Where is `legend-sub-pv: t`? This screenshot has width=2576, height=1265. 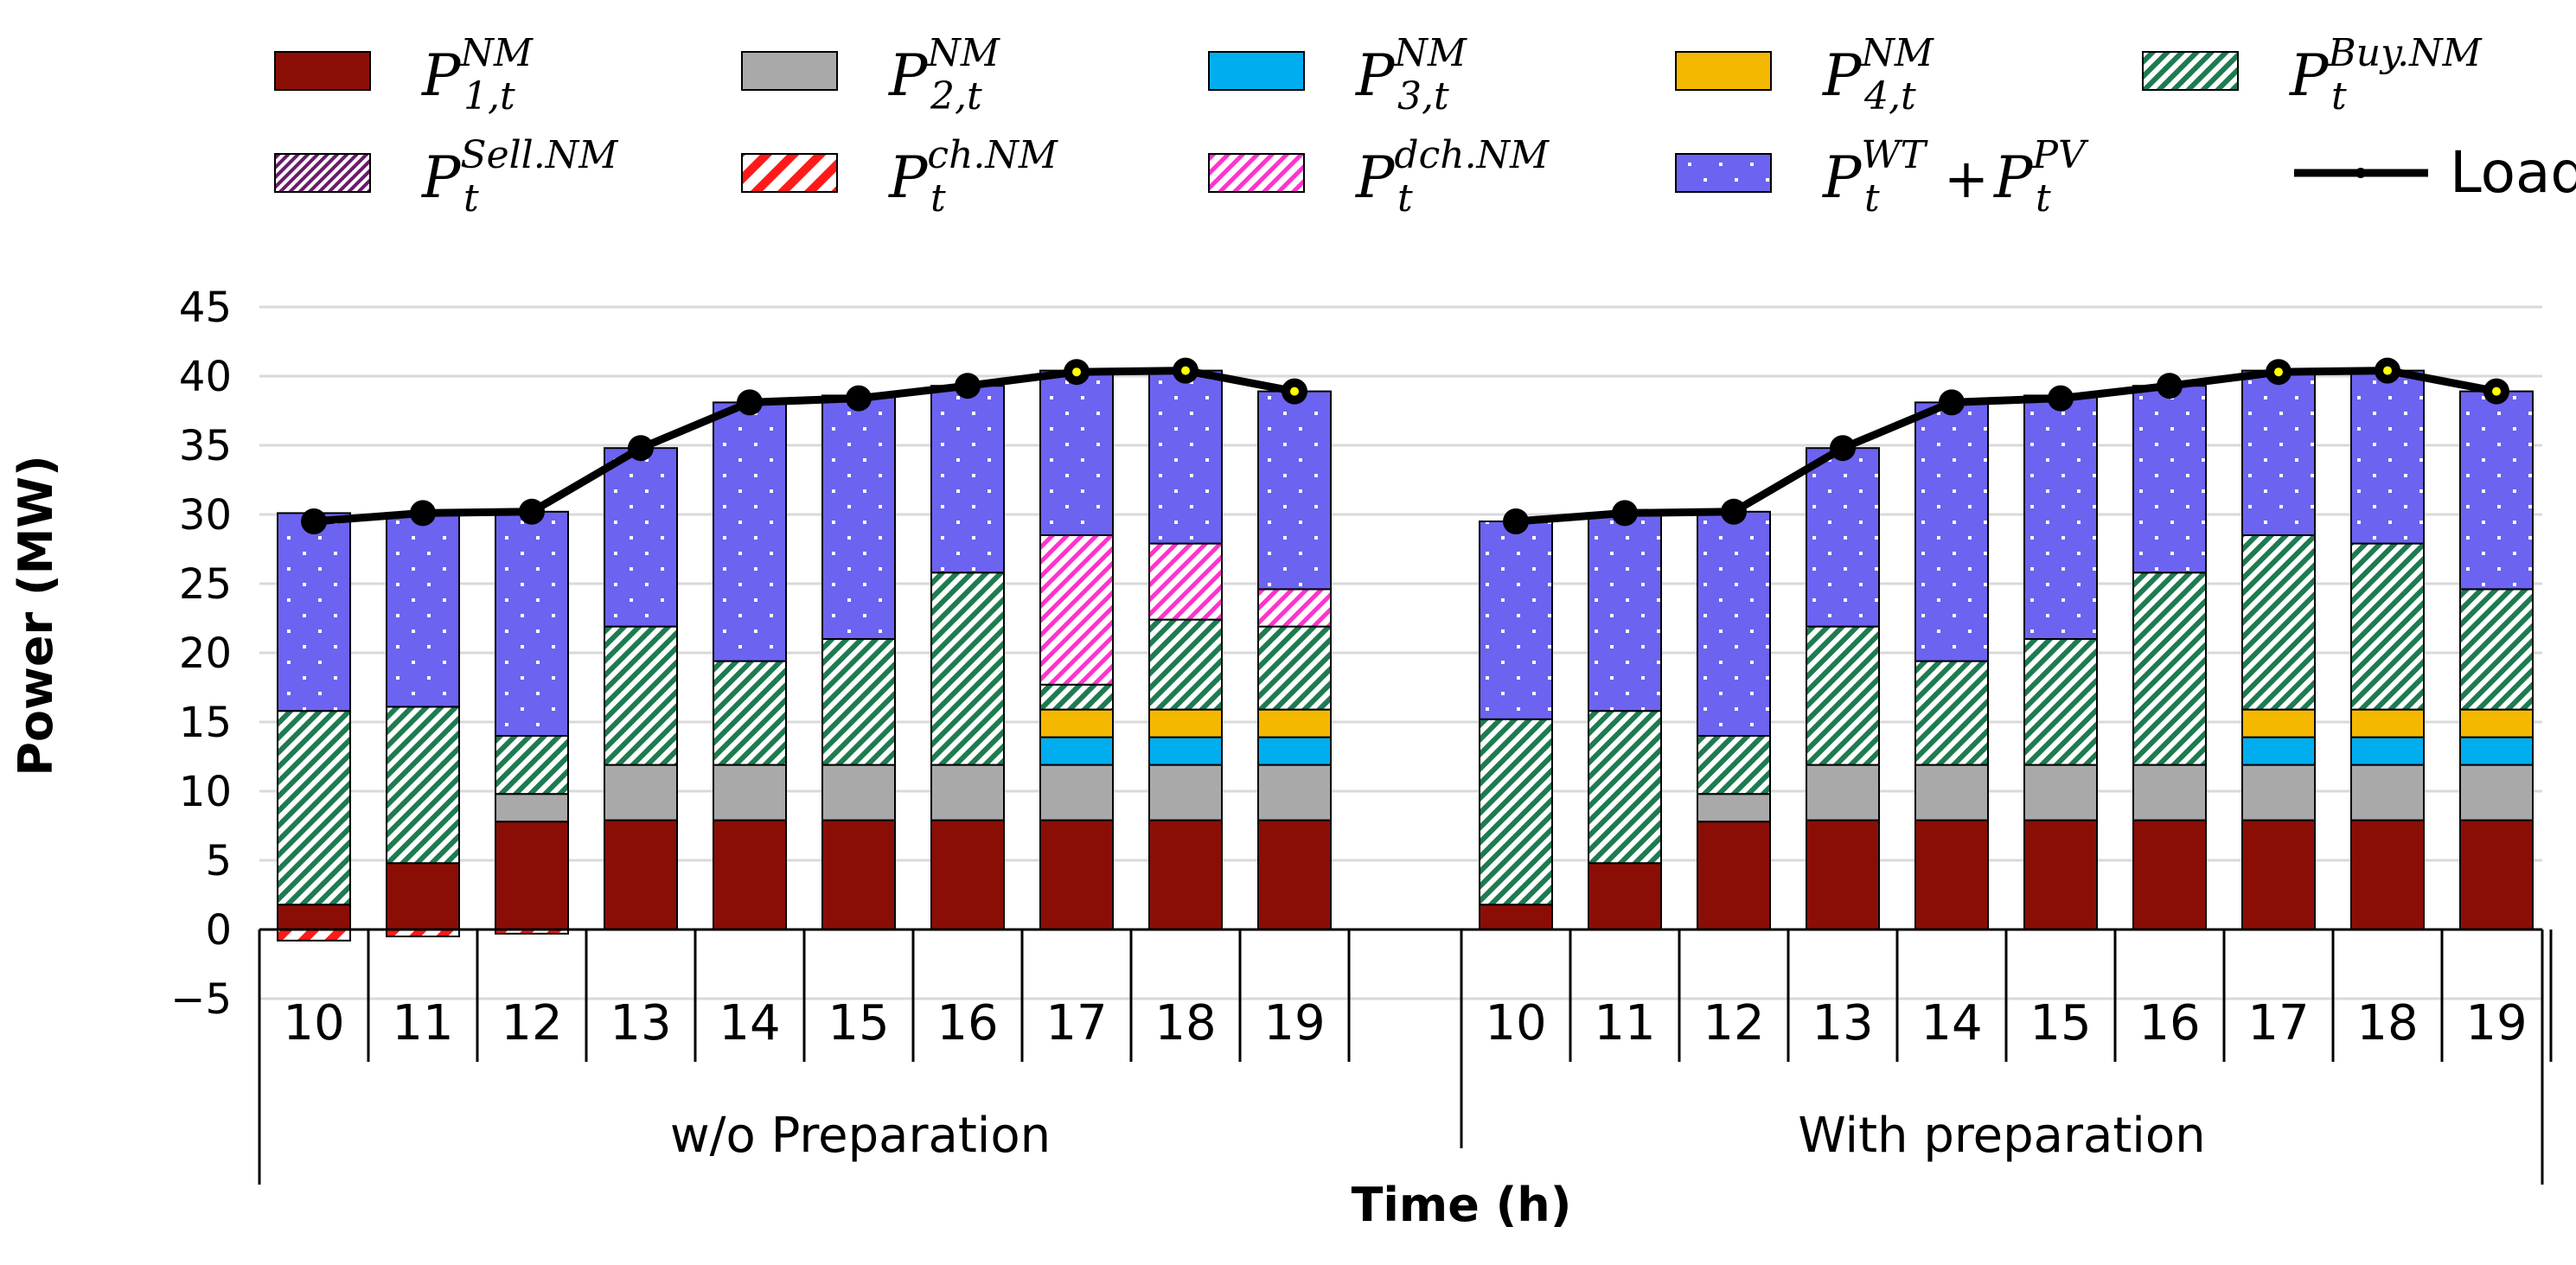 legend-sub-pv: t is located at coordinates (2044, 198).